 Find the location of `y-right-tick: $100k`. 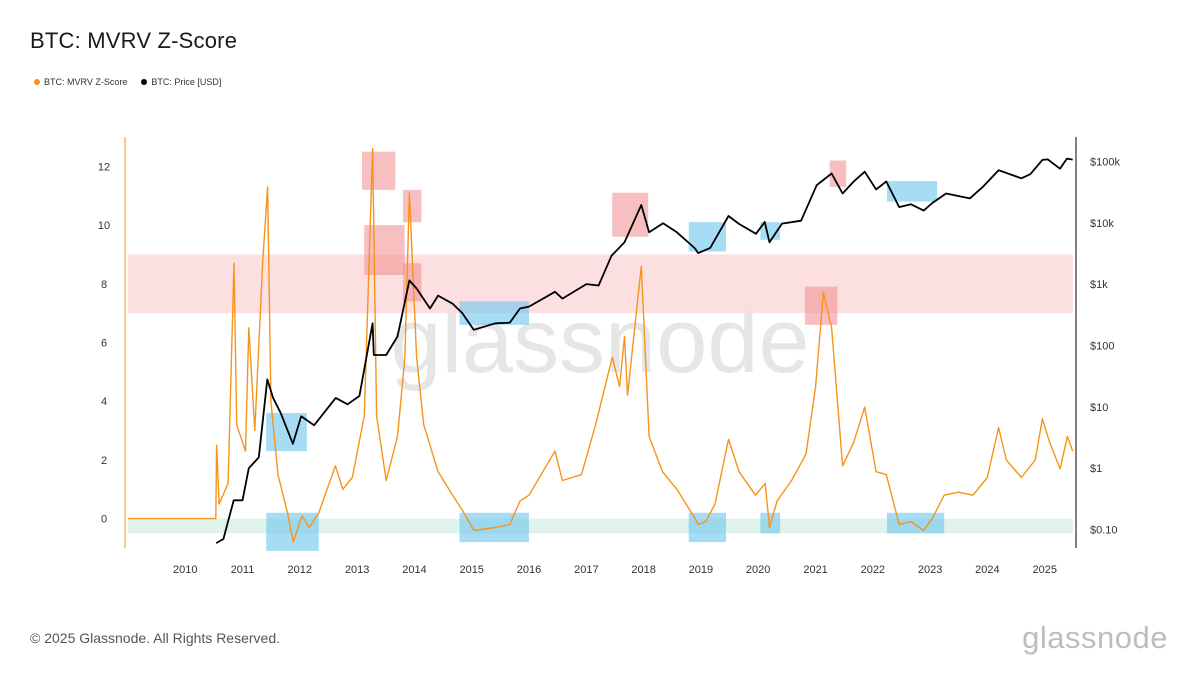

y-right-tick: $100k is located at coordinates (1105, 162).